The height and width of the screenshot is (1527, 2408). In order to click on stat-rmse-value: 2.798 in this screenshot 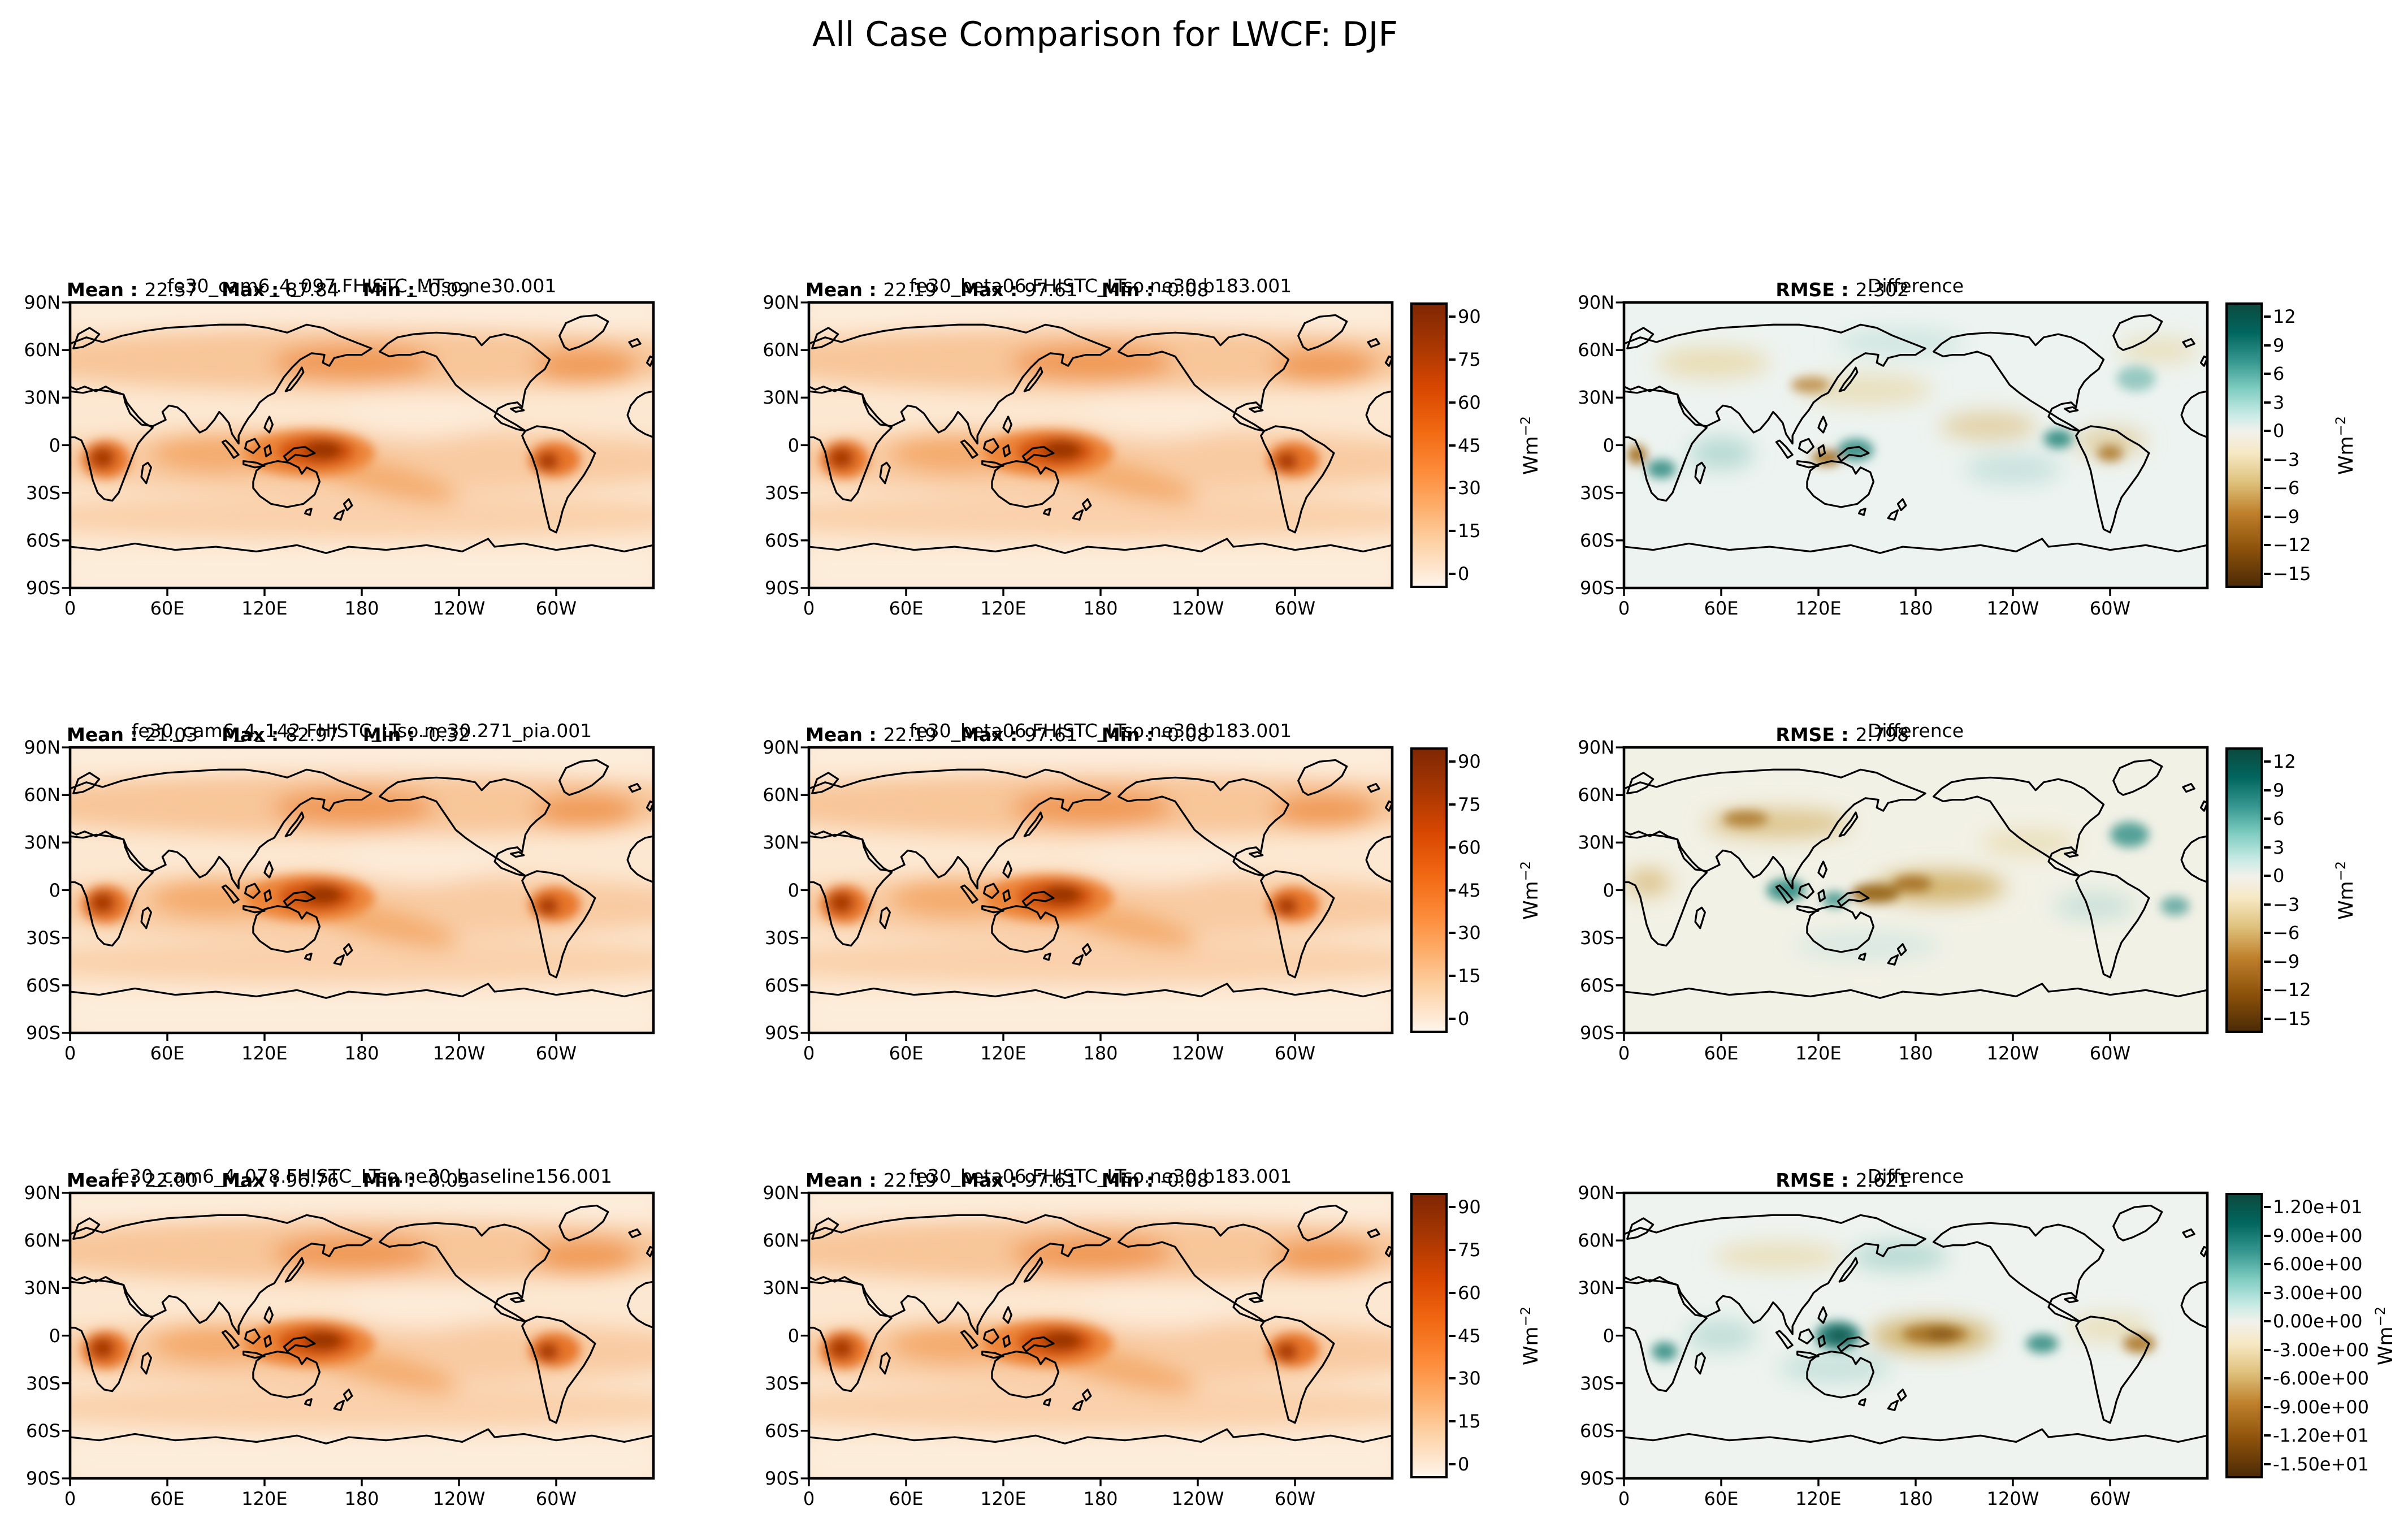, I will do `click(1882, 735)`.